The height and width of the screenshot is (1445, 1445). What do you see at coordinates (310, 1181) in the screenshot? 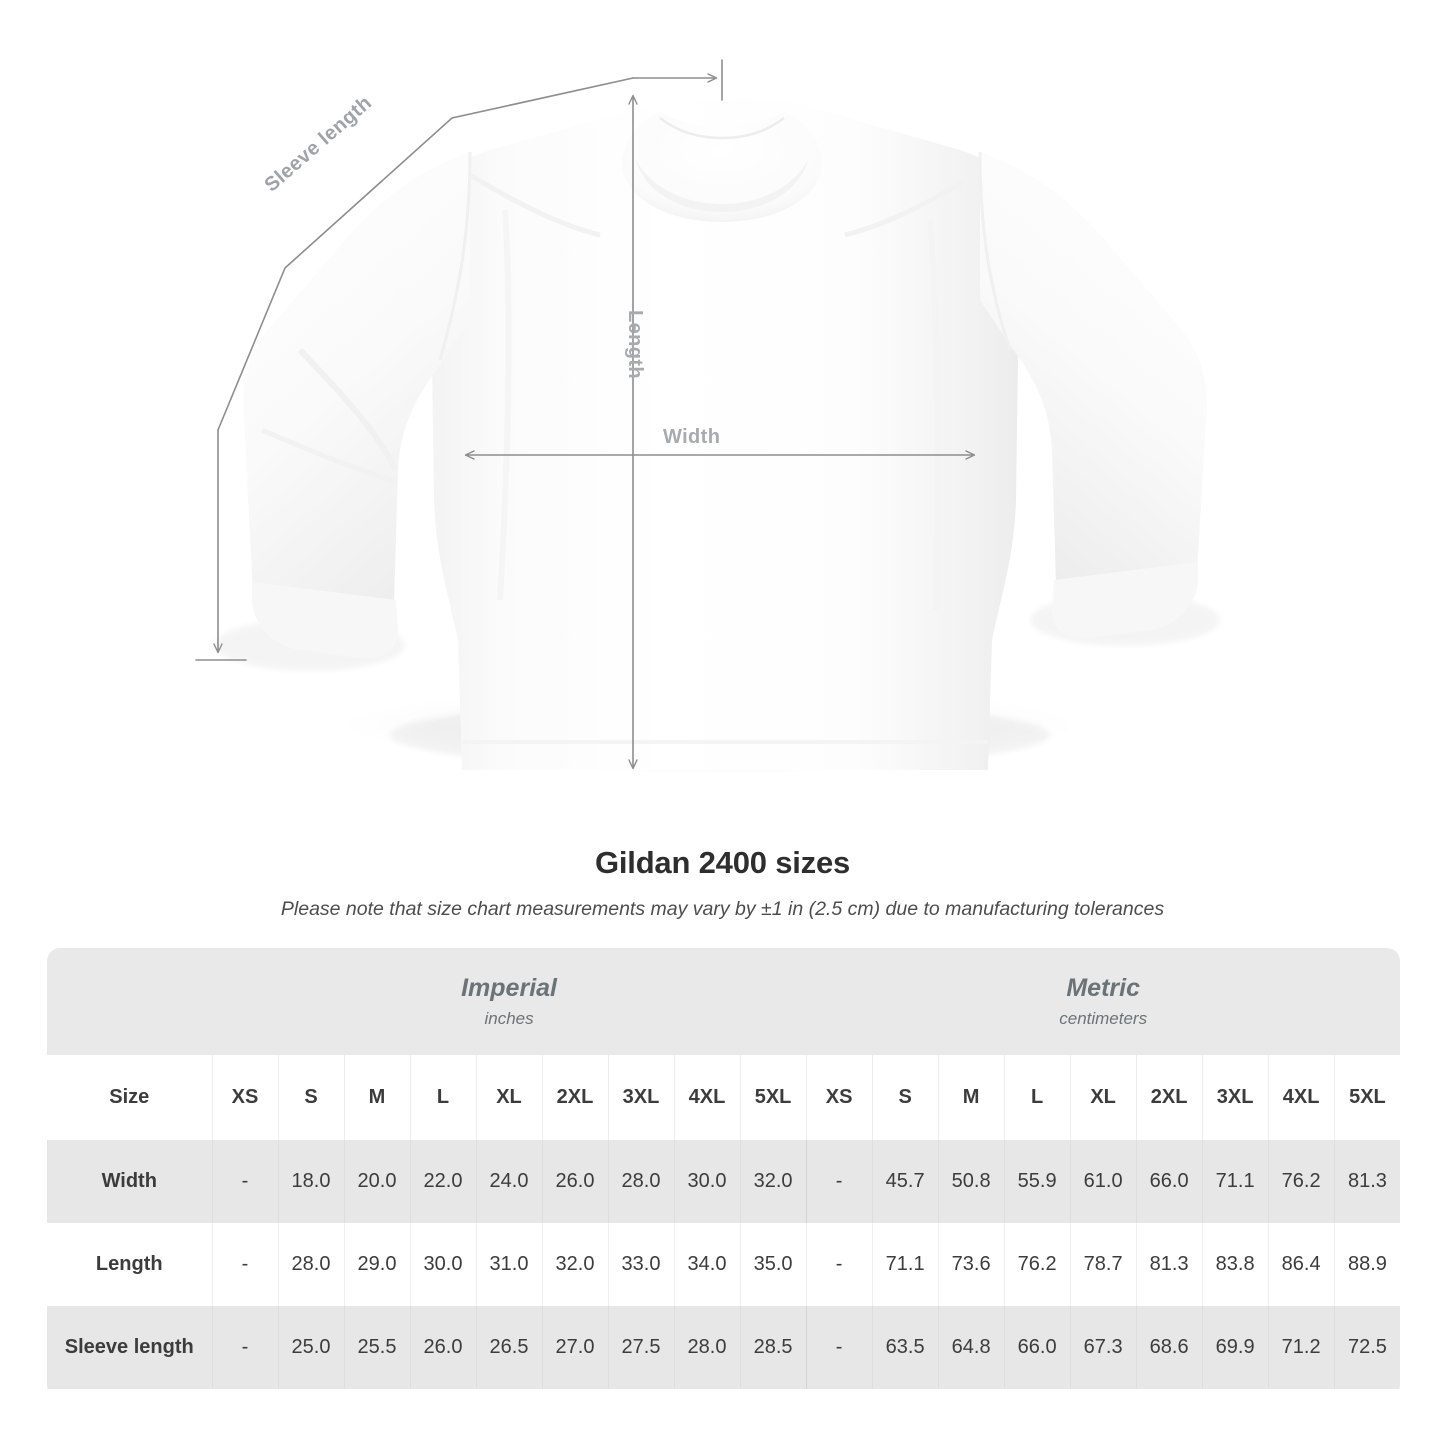
I see `cell-width-in-s: 18.0` at bounding box center [310, 1181].